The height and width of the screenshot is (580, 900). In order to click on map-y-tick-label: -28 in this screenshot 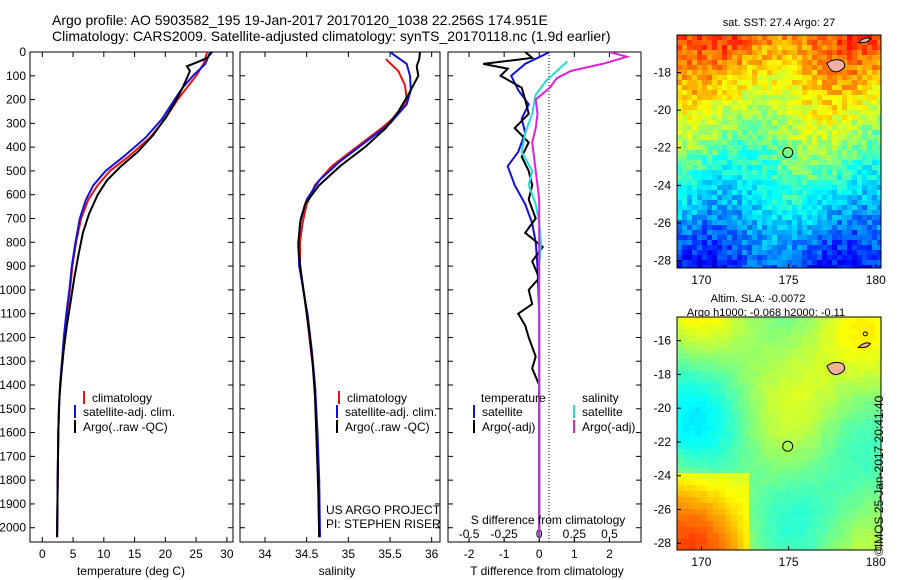, I will do `click(663, 260)`.